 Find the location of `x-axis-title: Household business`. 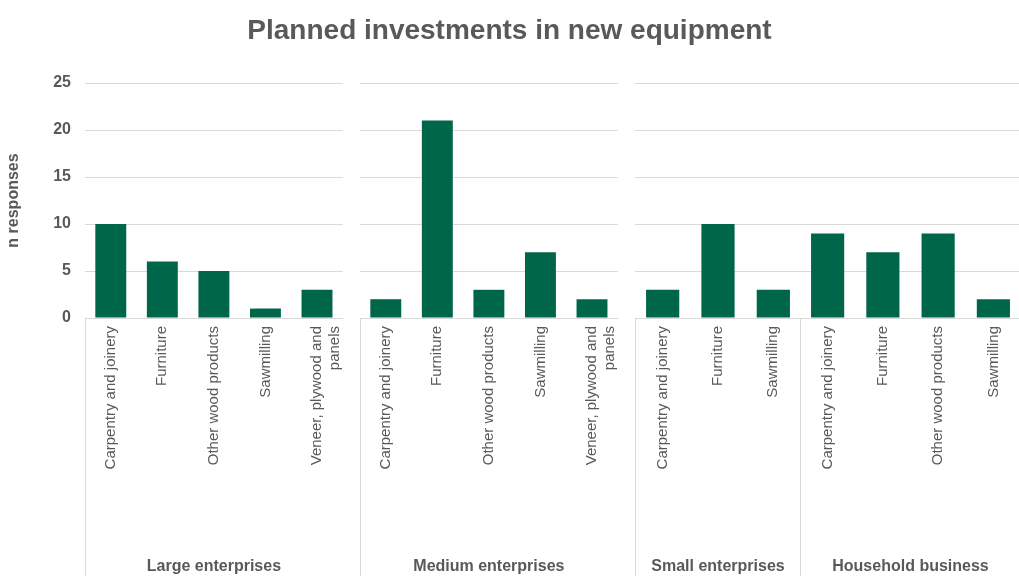

x-axis-title: Household business is located at coordinates (910, 565).